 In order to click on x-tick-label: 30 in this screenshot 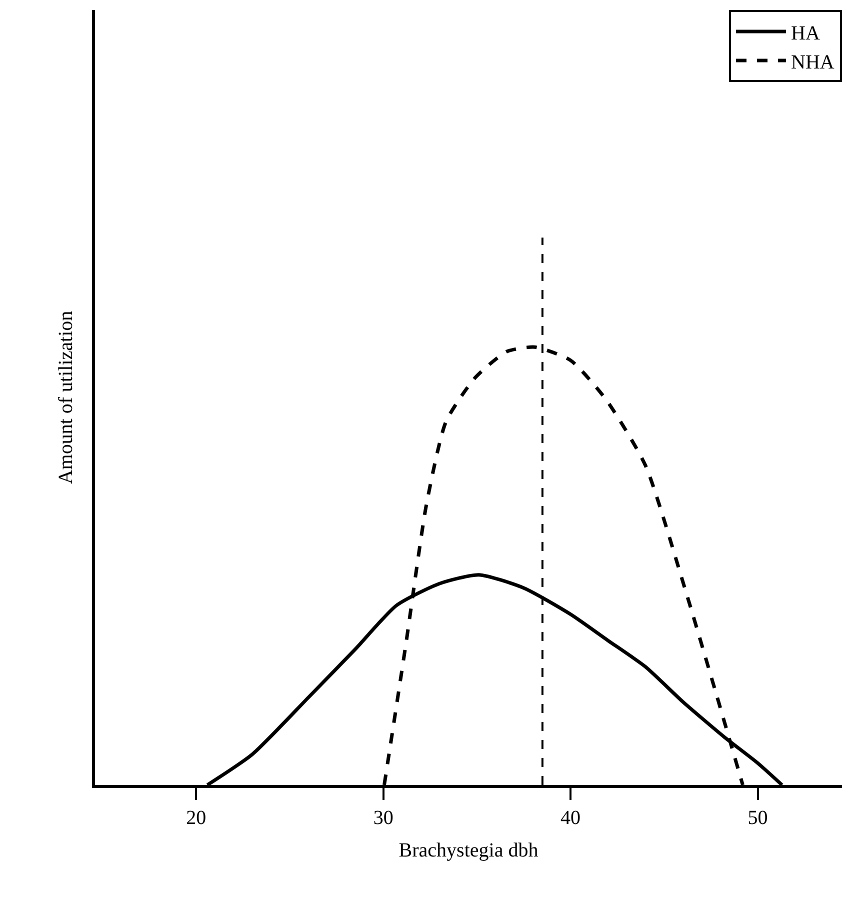, I will do `click(383, 817)`.